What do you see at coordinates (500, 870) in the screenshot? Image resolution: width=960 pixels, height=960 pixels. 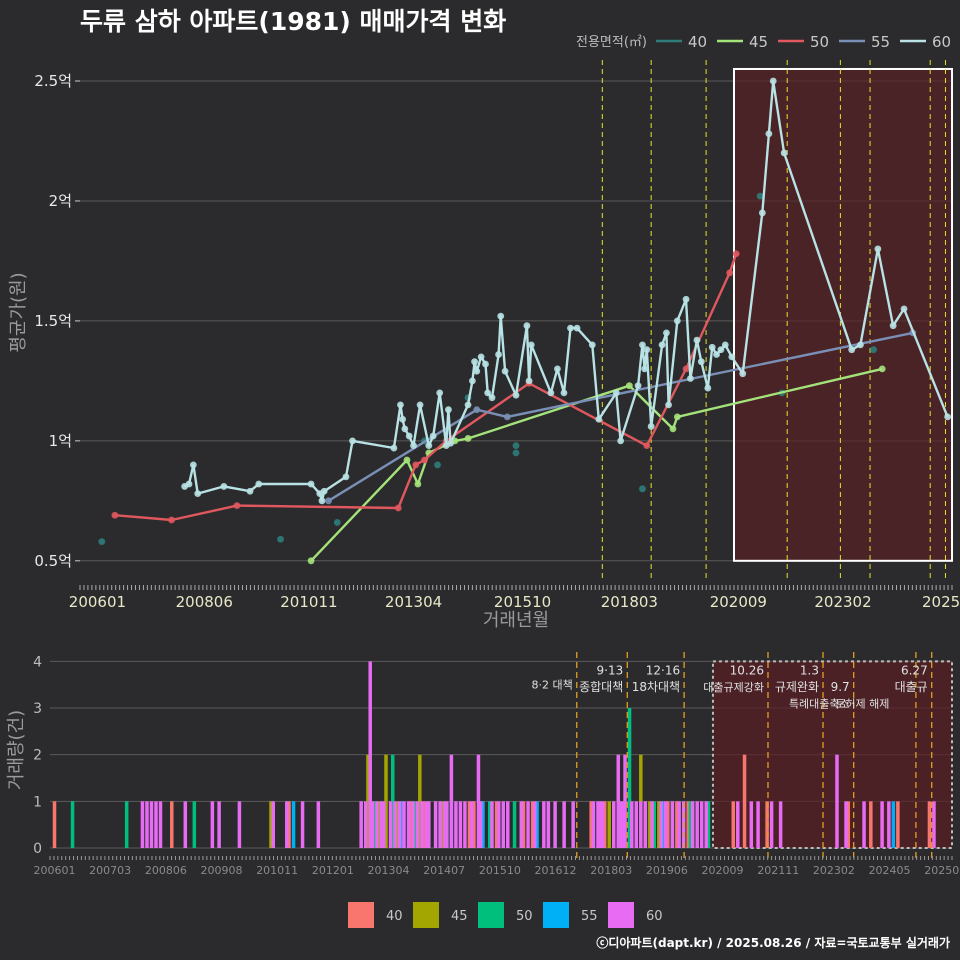 I see `bar-x-tick-label: 201510` at bounding box center [500, 870].